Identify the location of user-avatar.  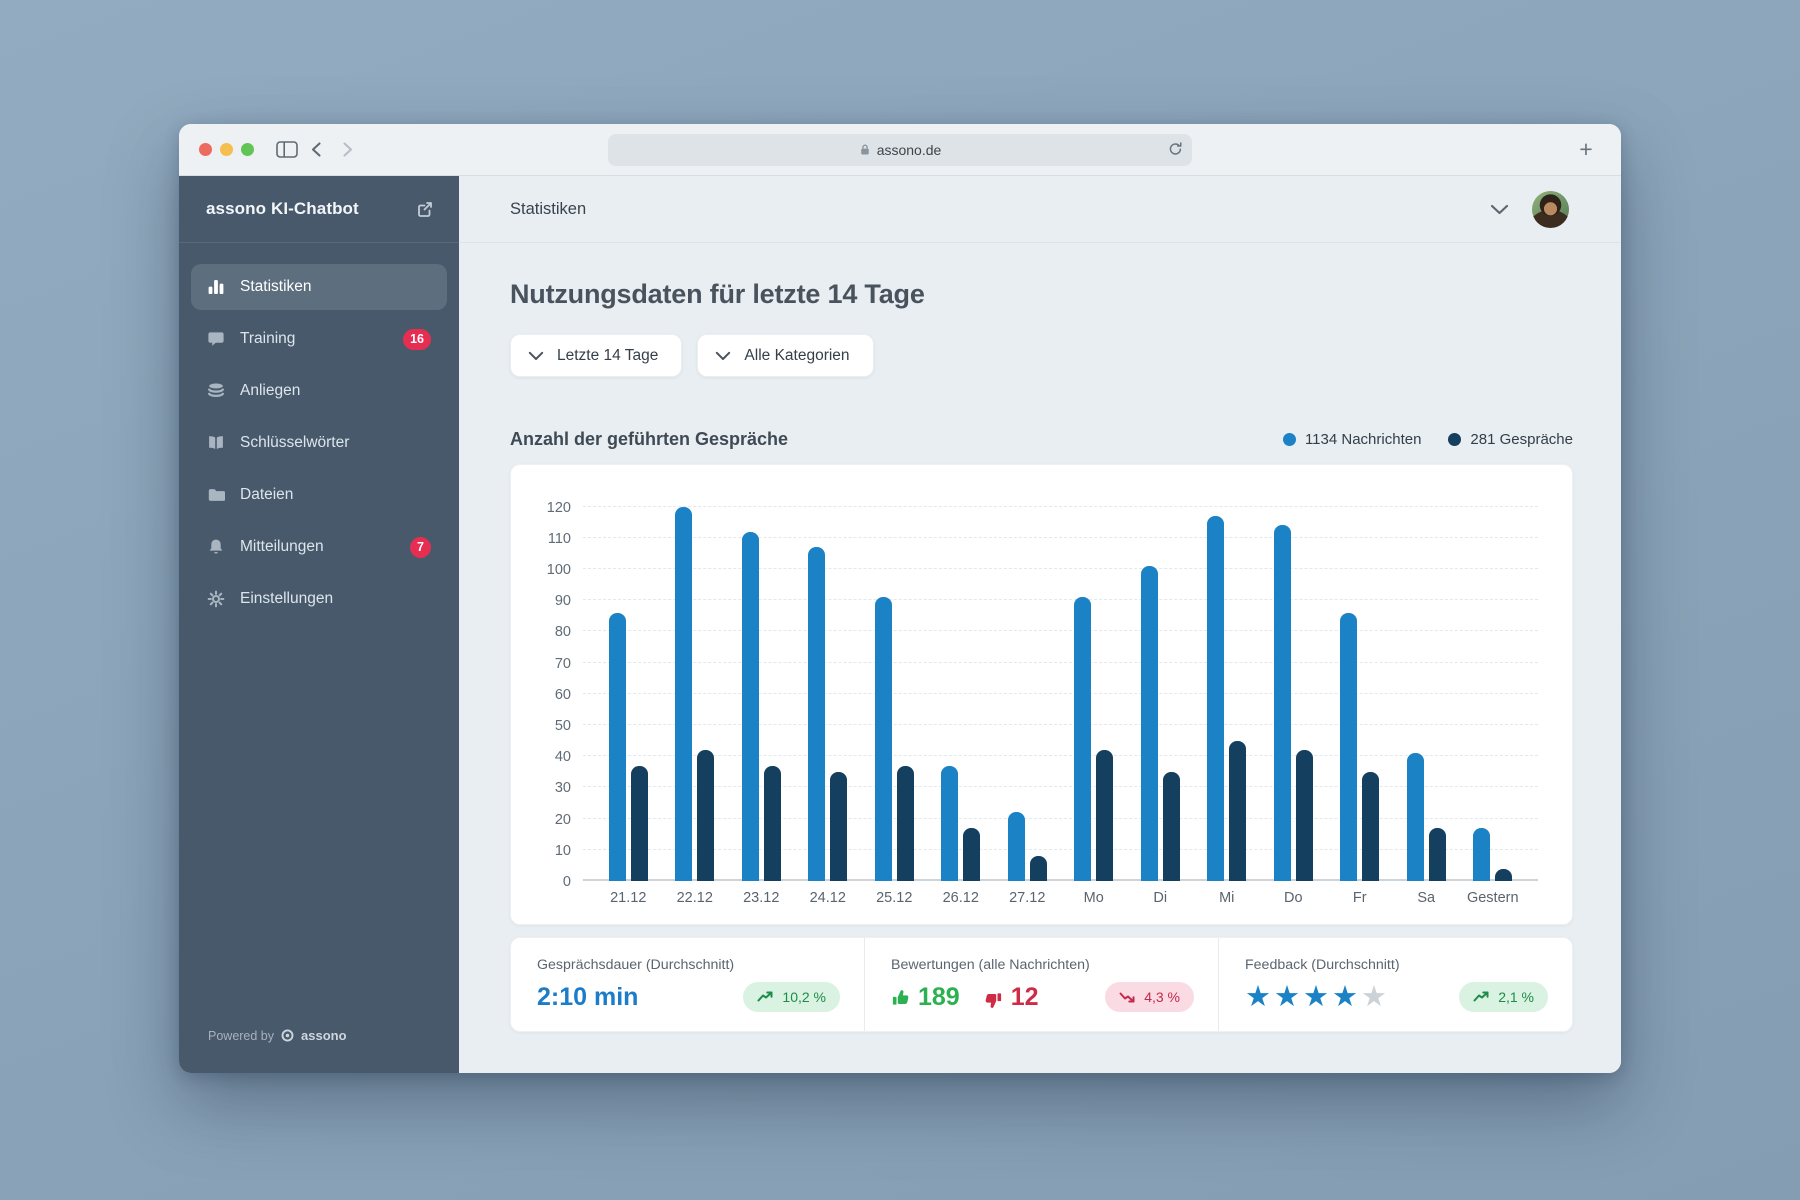
(1550, 209).